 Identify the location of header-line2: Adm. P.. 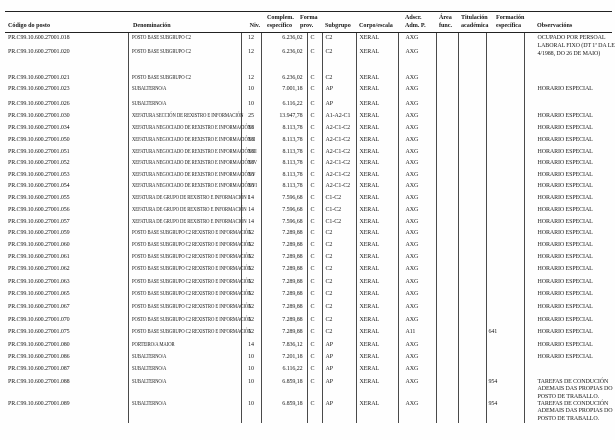
(415, 26).